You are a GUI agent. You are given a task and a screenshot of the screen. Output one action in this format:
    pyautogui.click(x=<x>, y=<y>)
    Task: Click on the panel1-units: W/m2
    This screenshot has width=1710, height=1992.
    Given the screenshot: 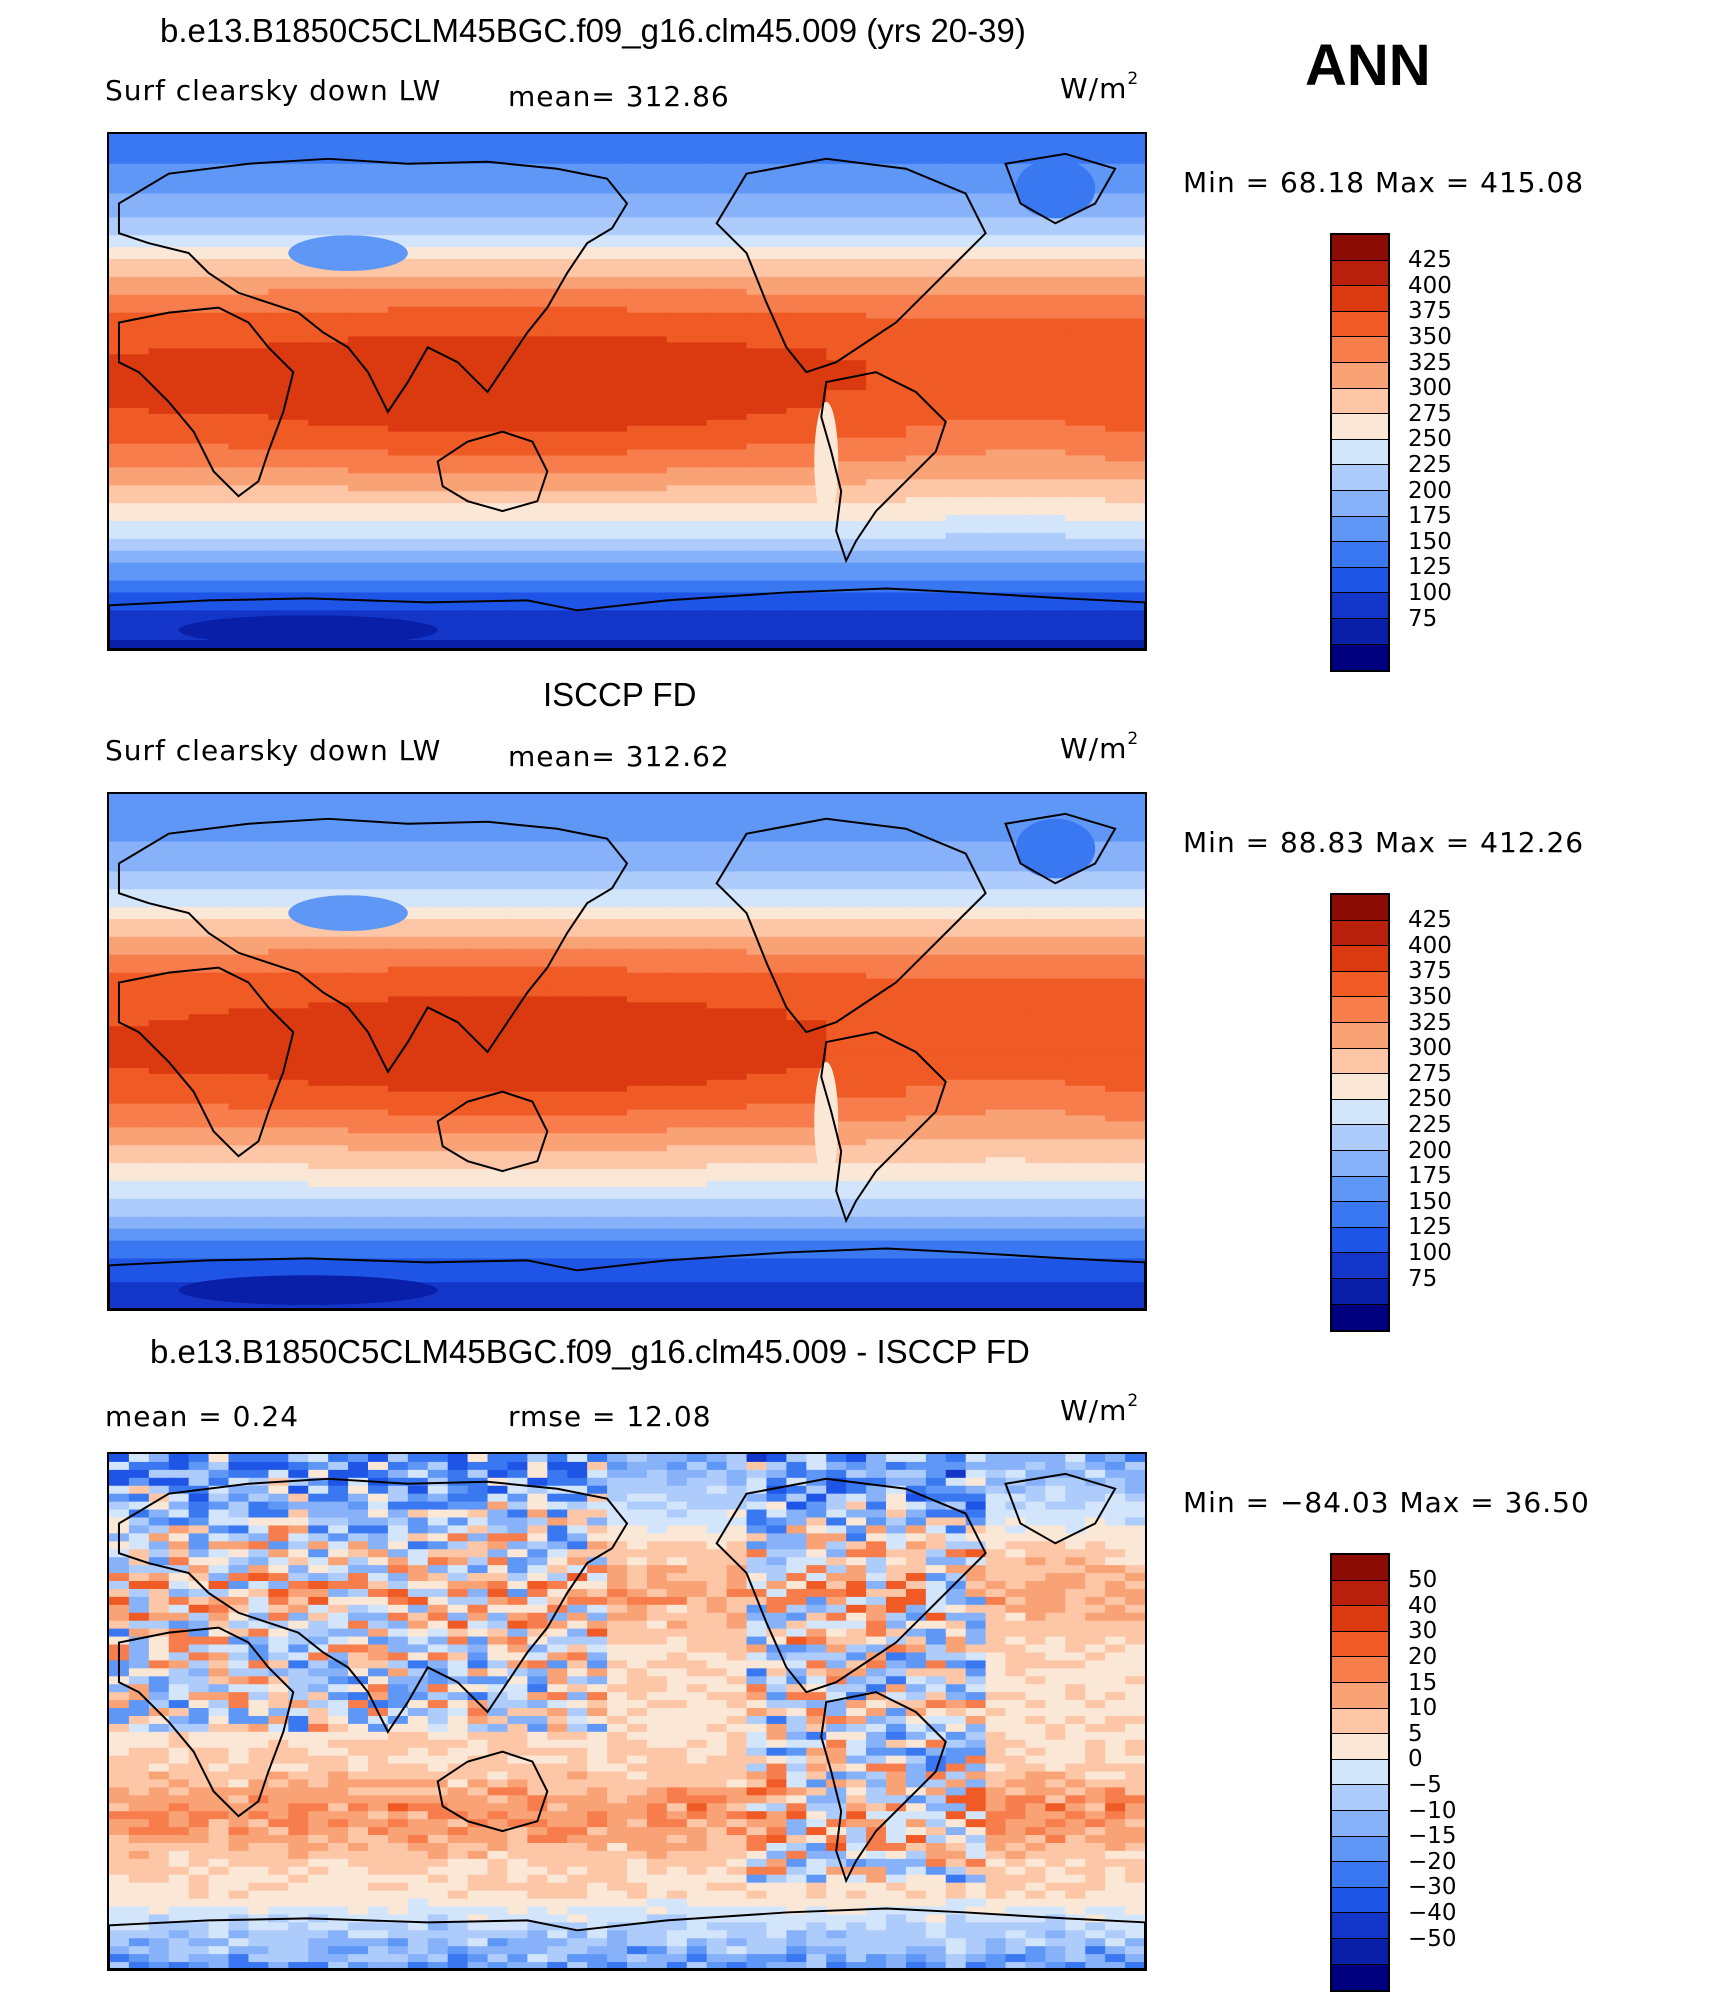 What is the action you would take?
    pyautogui.click(x=1099, y=88)
    